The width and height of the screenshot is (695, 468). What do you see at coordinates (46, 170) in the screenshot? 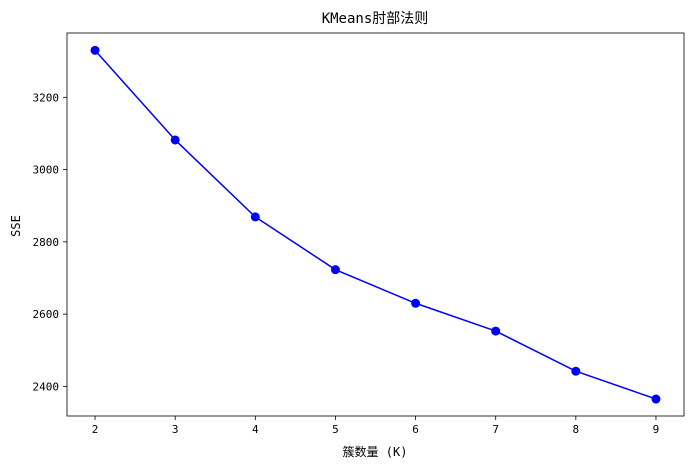
I see `y-tick-label: 3000` at bounding box center [46, 170].